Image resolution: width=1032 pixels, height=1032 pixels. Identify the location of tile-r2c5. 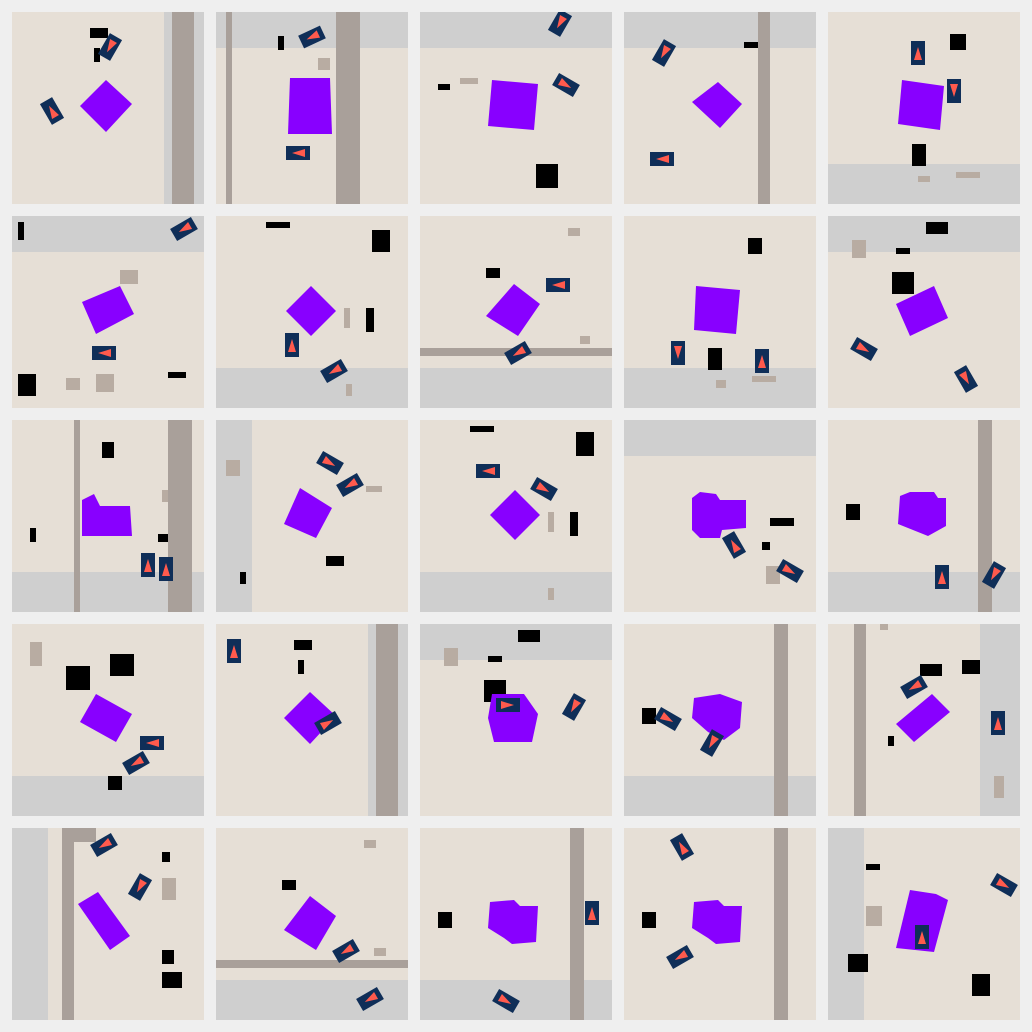
(924, 312).